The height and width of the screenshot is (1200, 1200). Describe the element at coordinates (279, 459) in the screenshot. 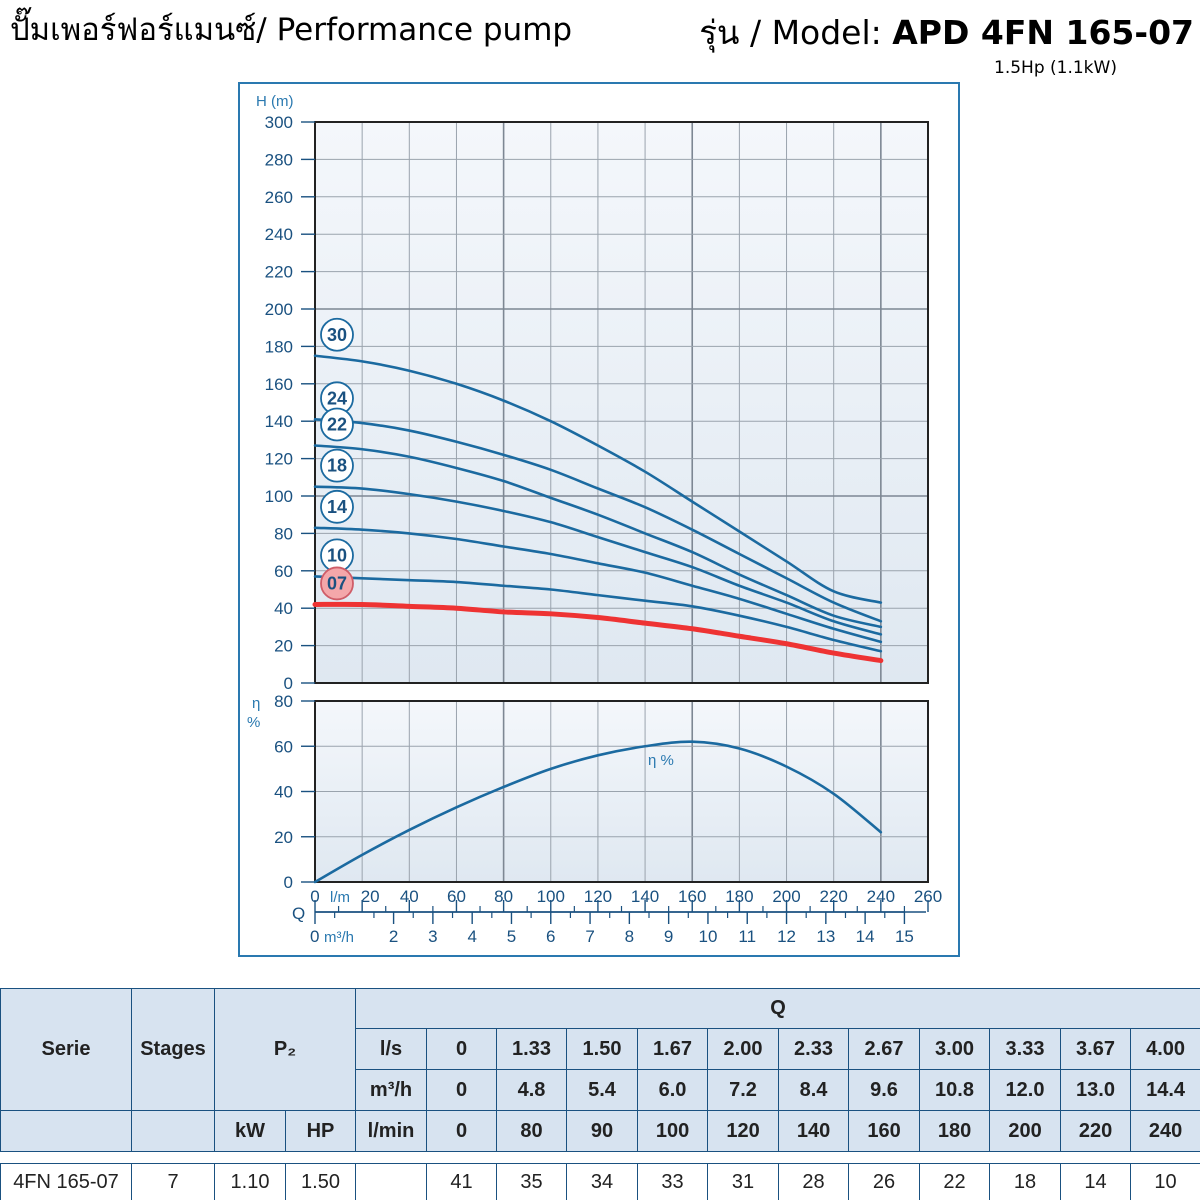

I see `y-tick-label: 120` at that location.